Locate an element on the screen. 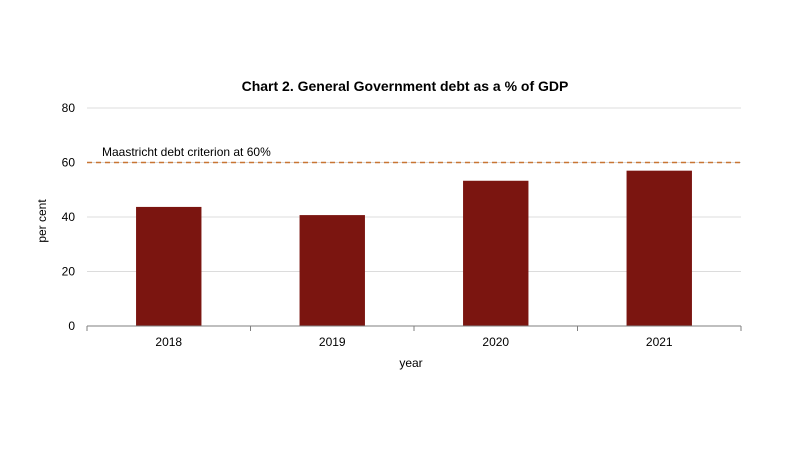 The image size is (800, 455). bar-2020 is located at coordinates (496, 253).